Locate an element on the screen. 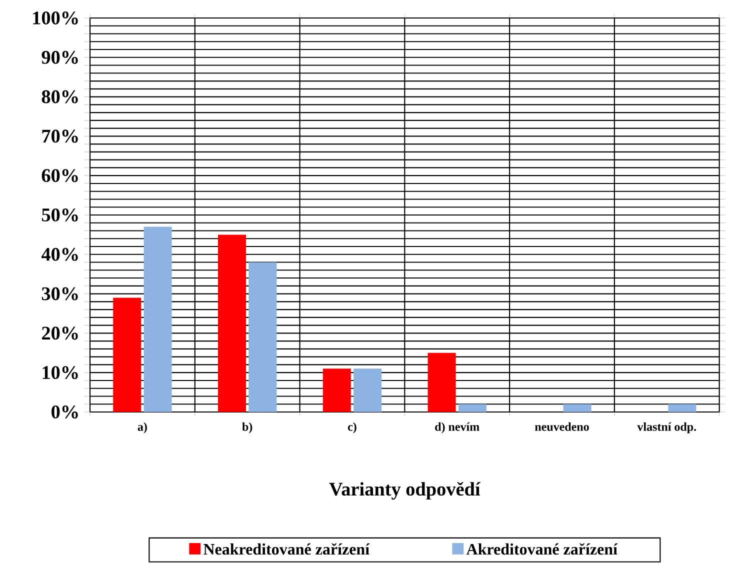 This screenshot has height=570, width=731. y-tick-label: 0% is located at coordinates (65, 411).